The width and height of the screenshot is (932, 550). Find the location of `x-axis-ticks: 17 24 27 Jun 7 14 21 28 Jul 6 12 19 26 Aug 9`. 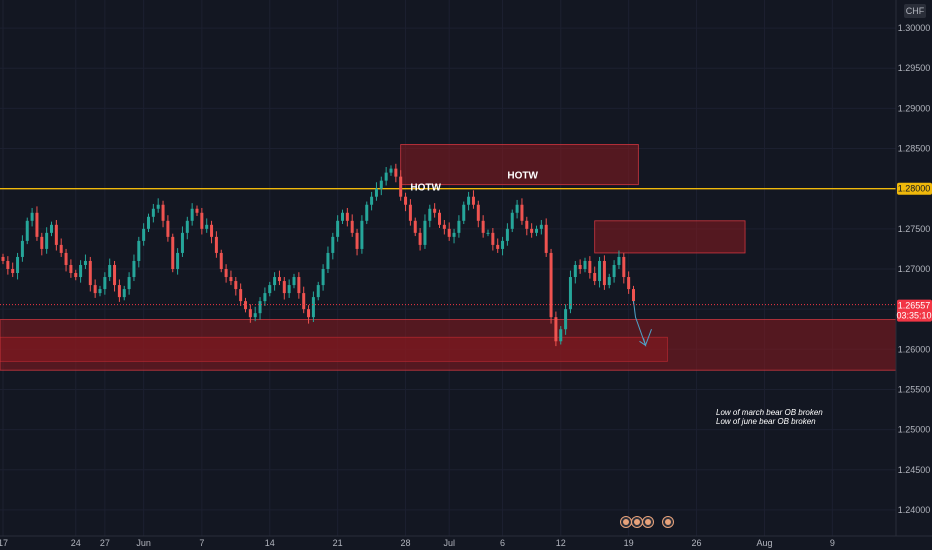

x-axis-ticks: 17 24 27 Jun 7 14 21 28 Jul 6 12 19 26 Aug 9 is located at coordinates (417, 543).